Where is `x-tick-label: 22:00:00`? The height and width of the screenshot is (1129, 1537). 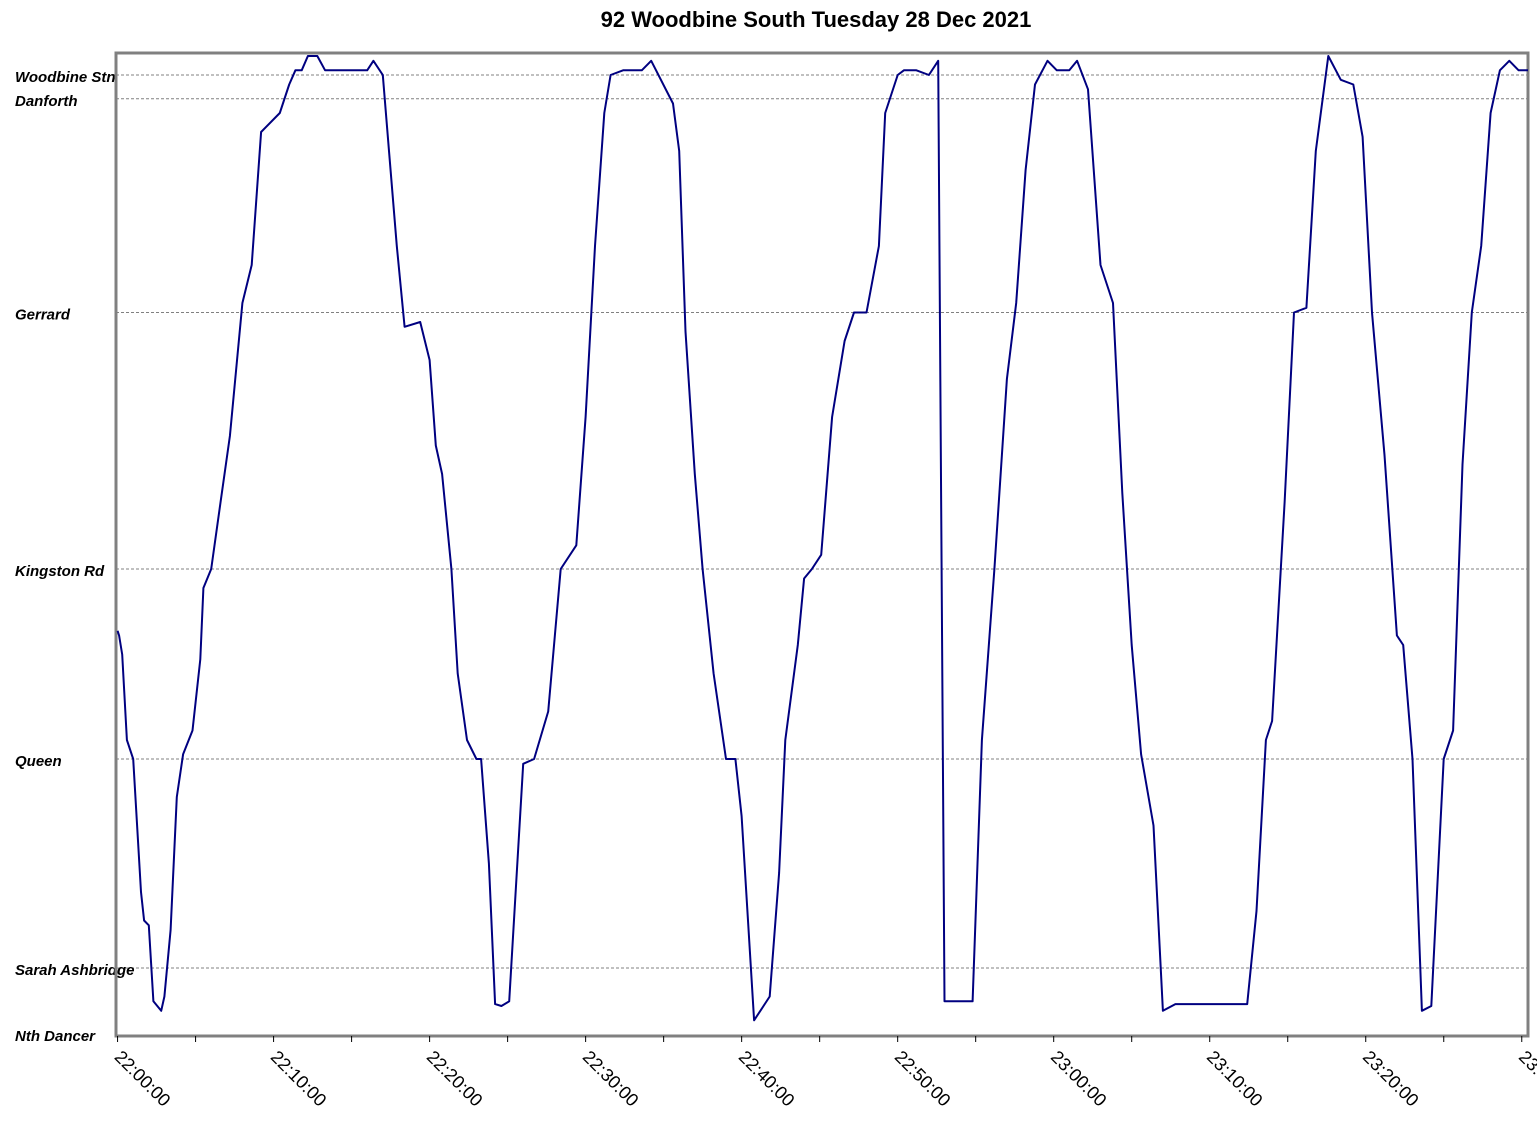
x-tick-label: 22:00:00 is located at coordinates (143, 1079).